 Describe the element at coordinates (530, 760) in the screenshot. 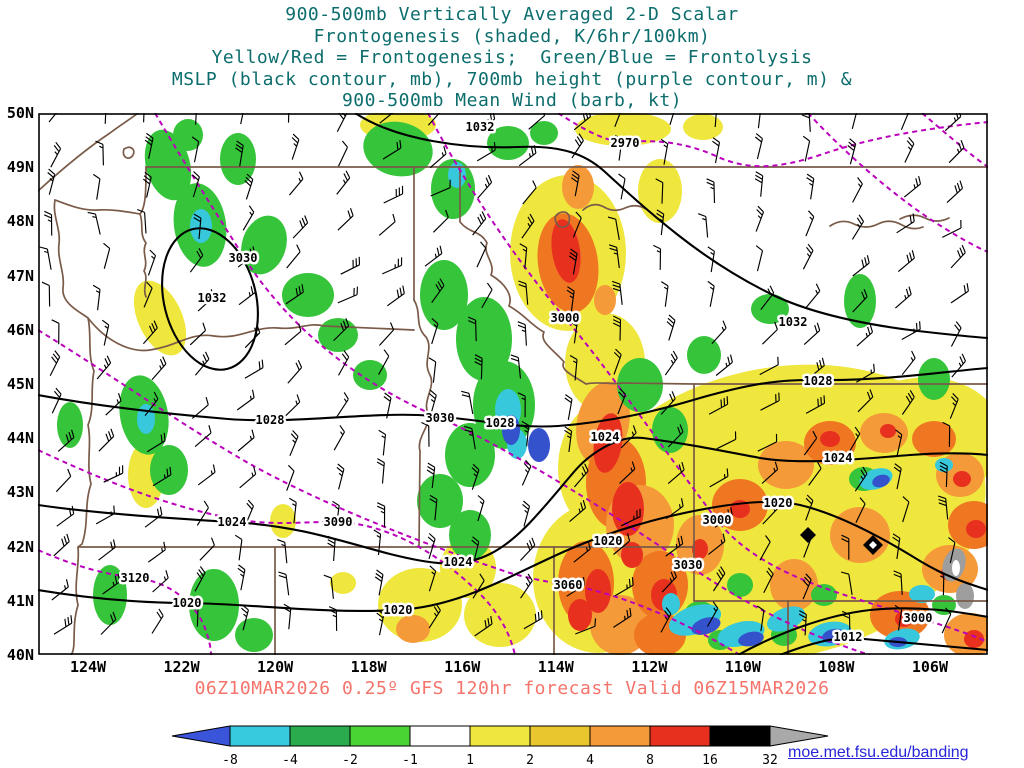

I see `colorbar-tick-2: 2` at that location.